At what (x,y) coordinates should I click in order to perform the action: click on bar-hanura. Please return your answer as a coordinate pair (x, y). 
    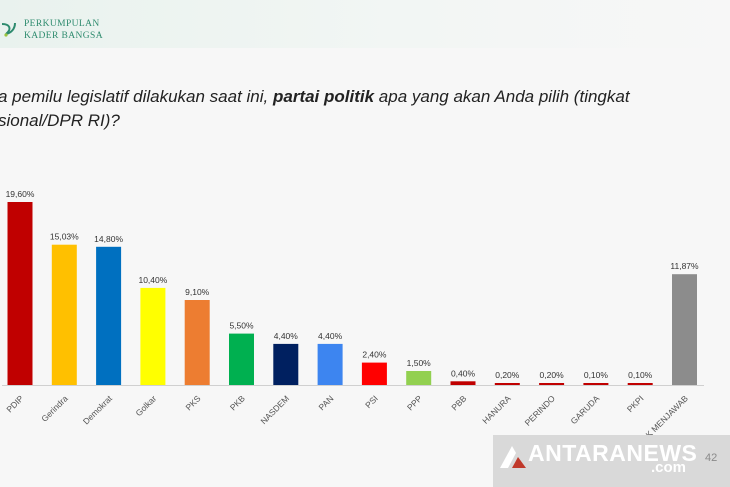
    Looking at the image, I should click on (507, 384).